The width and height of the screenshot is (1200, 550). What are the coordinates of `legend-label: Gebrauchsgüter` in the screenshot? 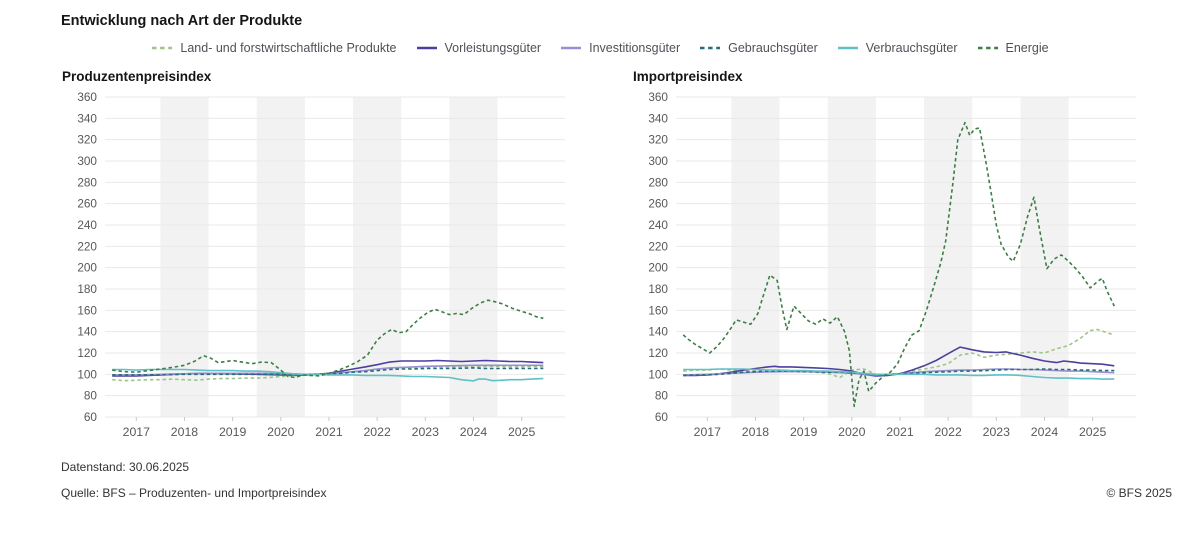 It's located at (773, 48).